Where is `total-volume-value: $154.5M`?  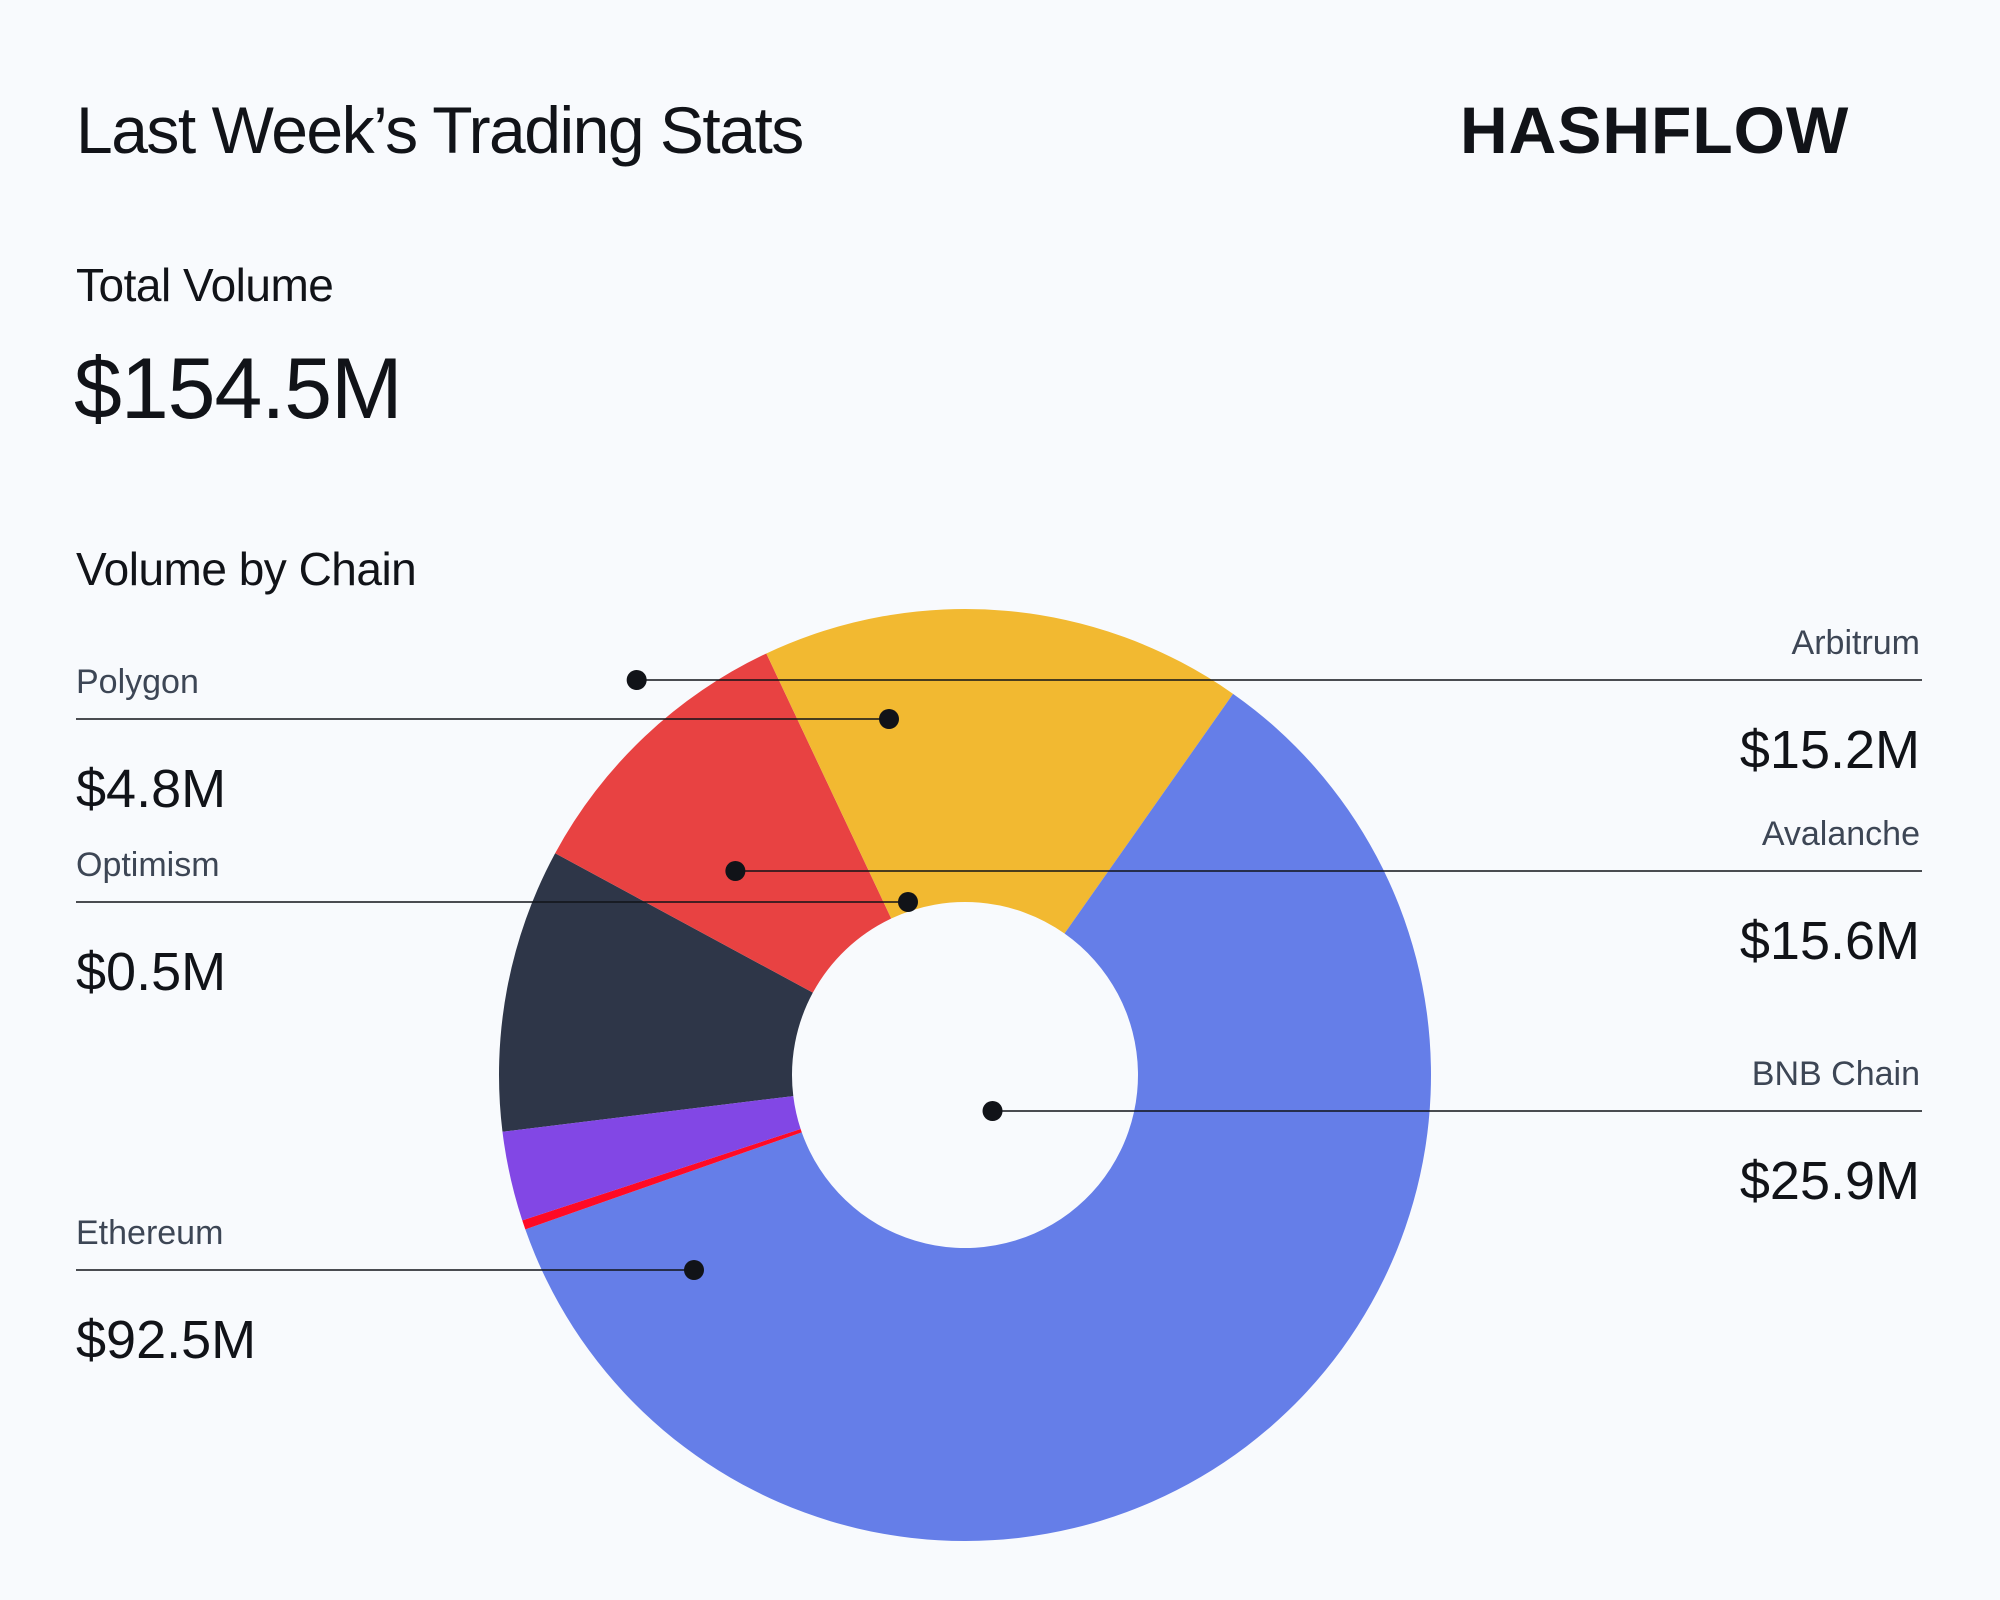
total-volume-value: $154.5M is located at coordinates (238, 389).